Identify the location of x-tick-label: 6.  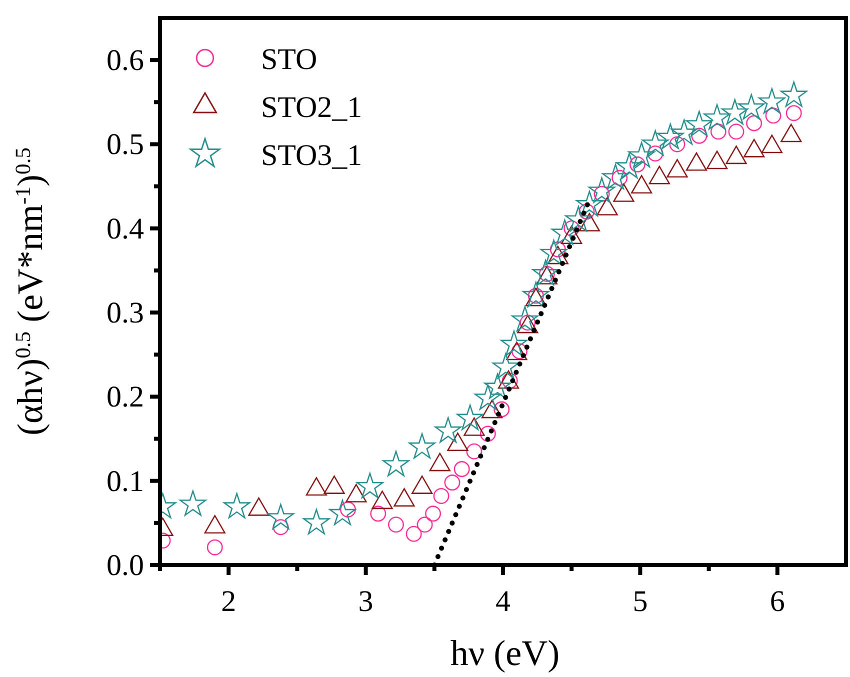
(777, 601).